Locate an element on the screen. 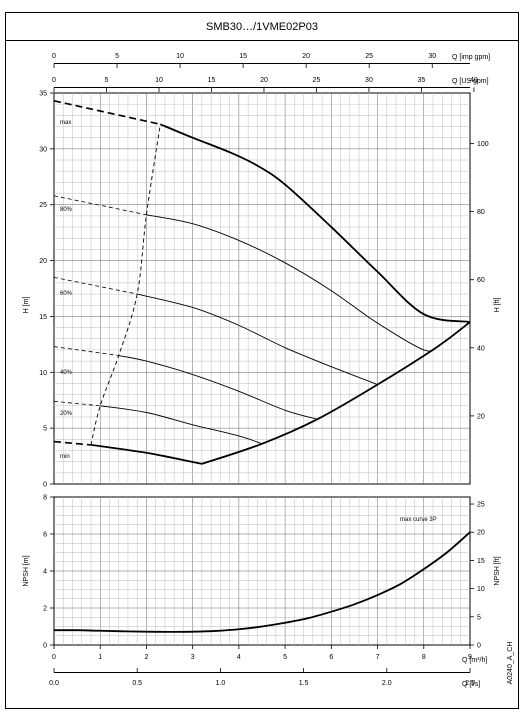 Image resolution: width=525 pixels, height=716 pixels. label-20: 20% is located at coordinates (66, 414).